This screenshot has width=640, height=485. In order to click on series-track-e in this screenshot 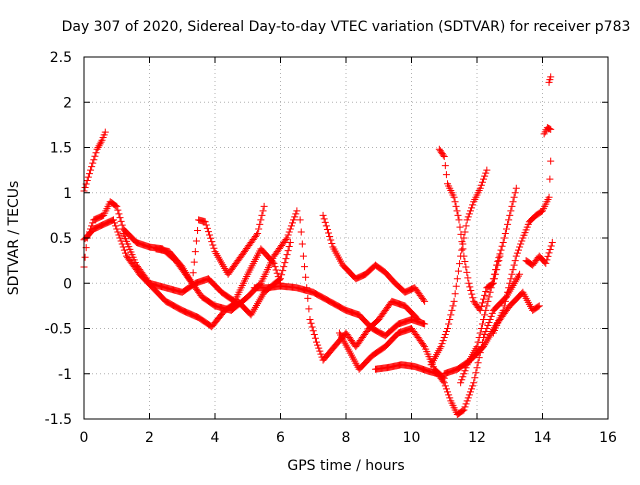, I will do `click(210, 244)`.